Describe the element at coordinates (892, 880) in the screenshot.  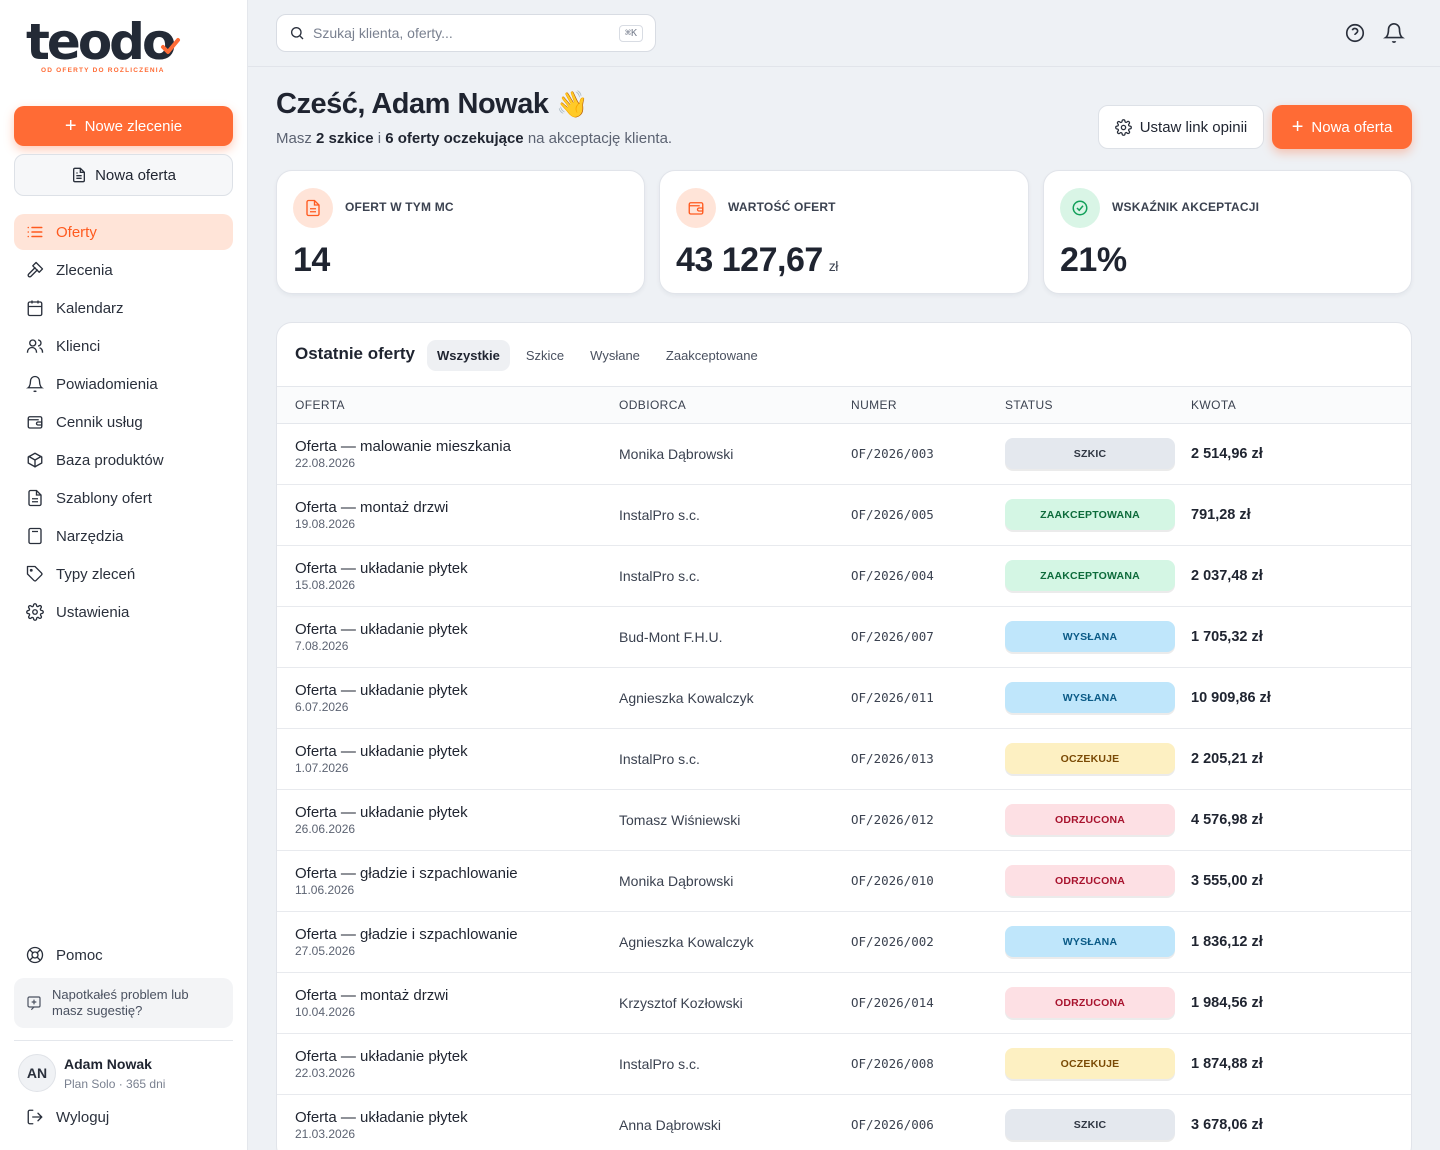
I see `offer-number: OF/2026/010` at that location.